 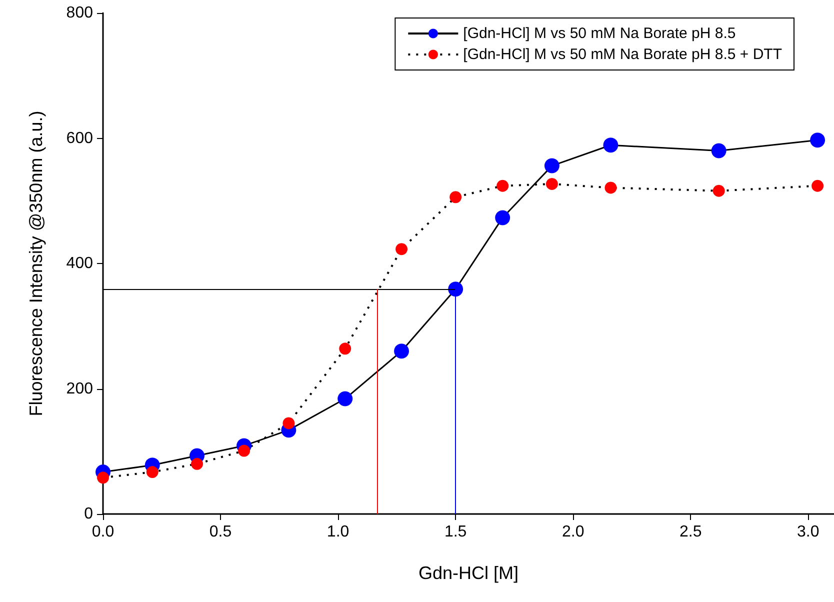 What do you see at coordinates (468, 573) in the screenshot?
I see `x-axis-title: Gdn-HCl [M]` at bounding box center [468, 573].